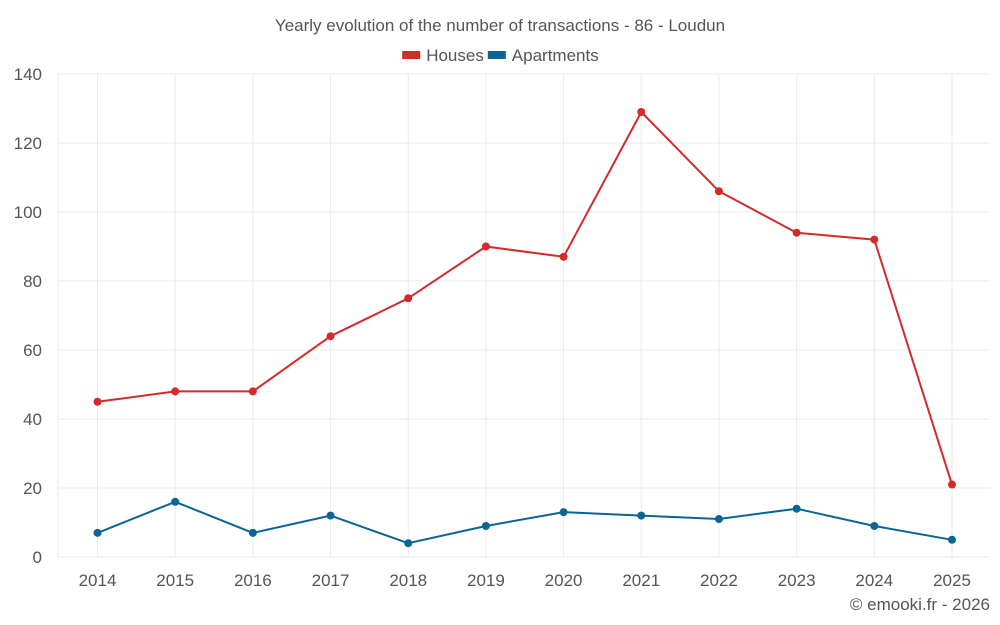 Image resolution: width=1000 pixels, height=625 pixels. I want to click on y-tick-label: 40, so click(32, 419).